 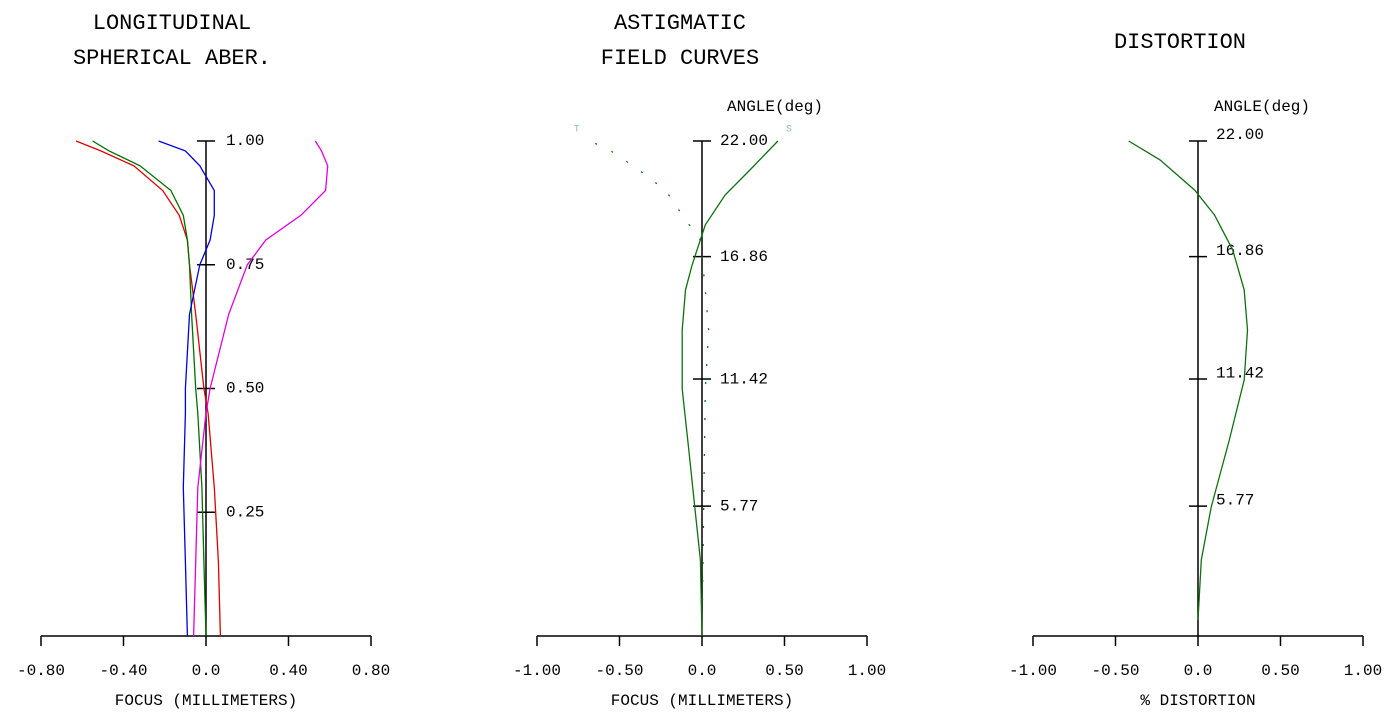 I want to click on chart-title: ASTIGMATIC, so click(x=680, y=23).